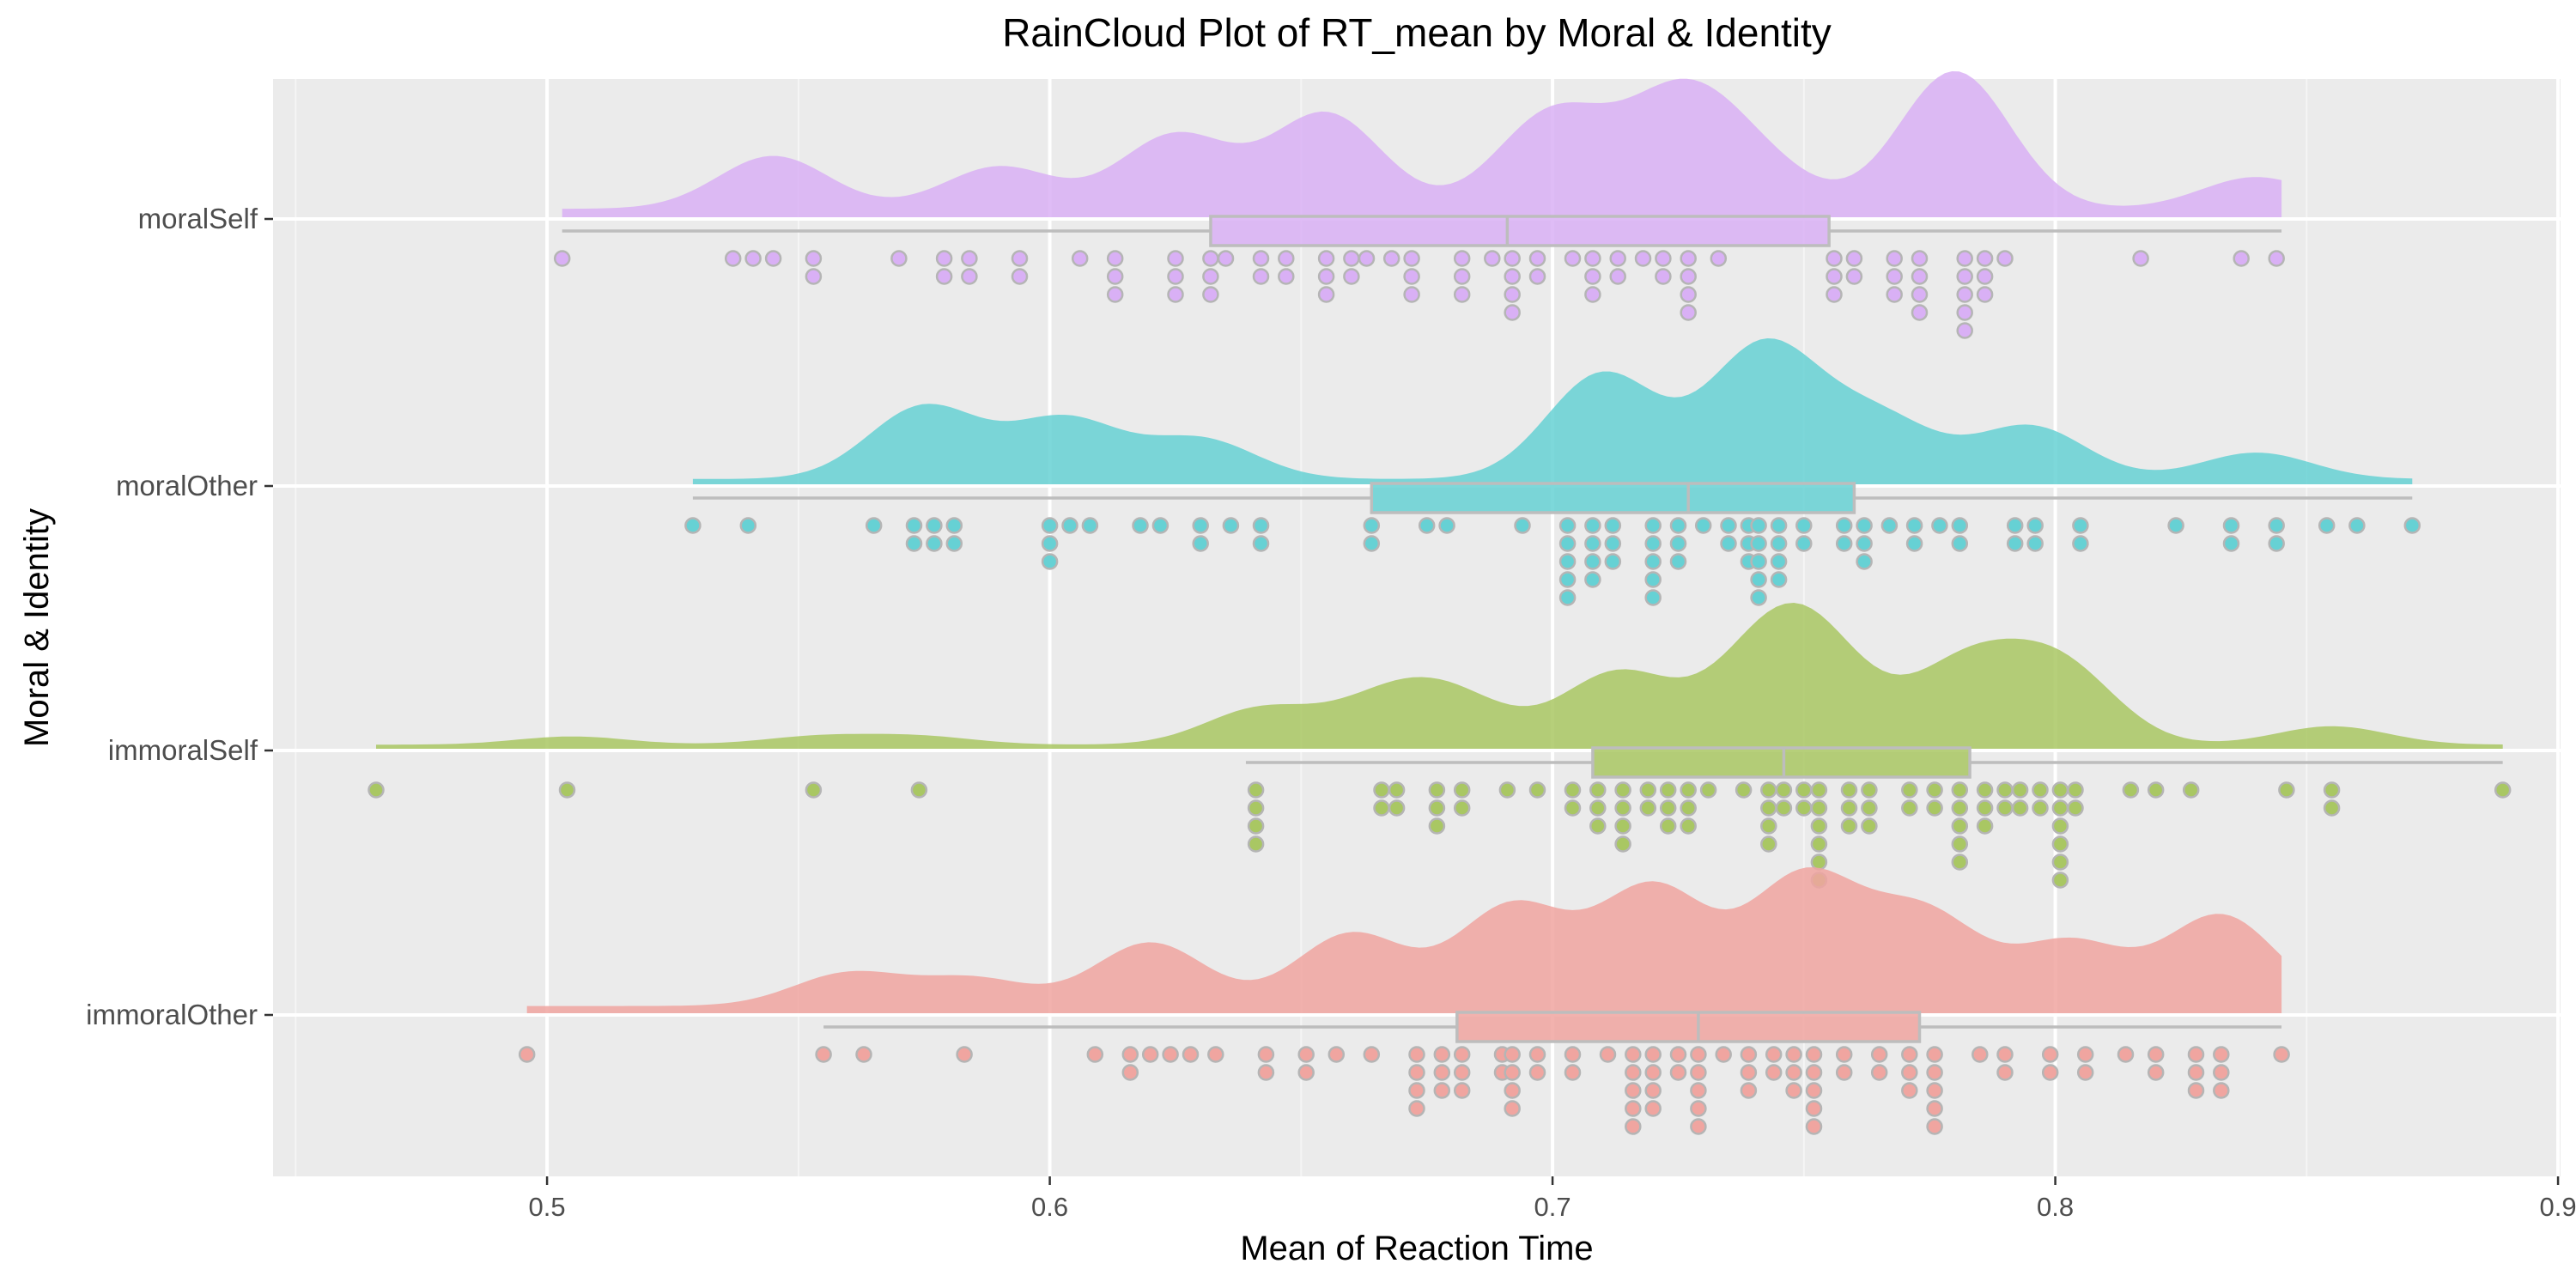 The image size is (2576, 1288). I want to click on y-axis-title: Moral & Identity, so click(37, 627).